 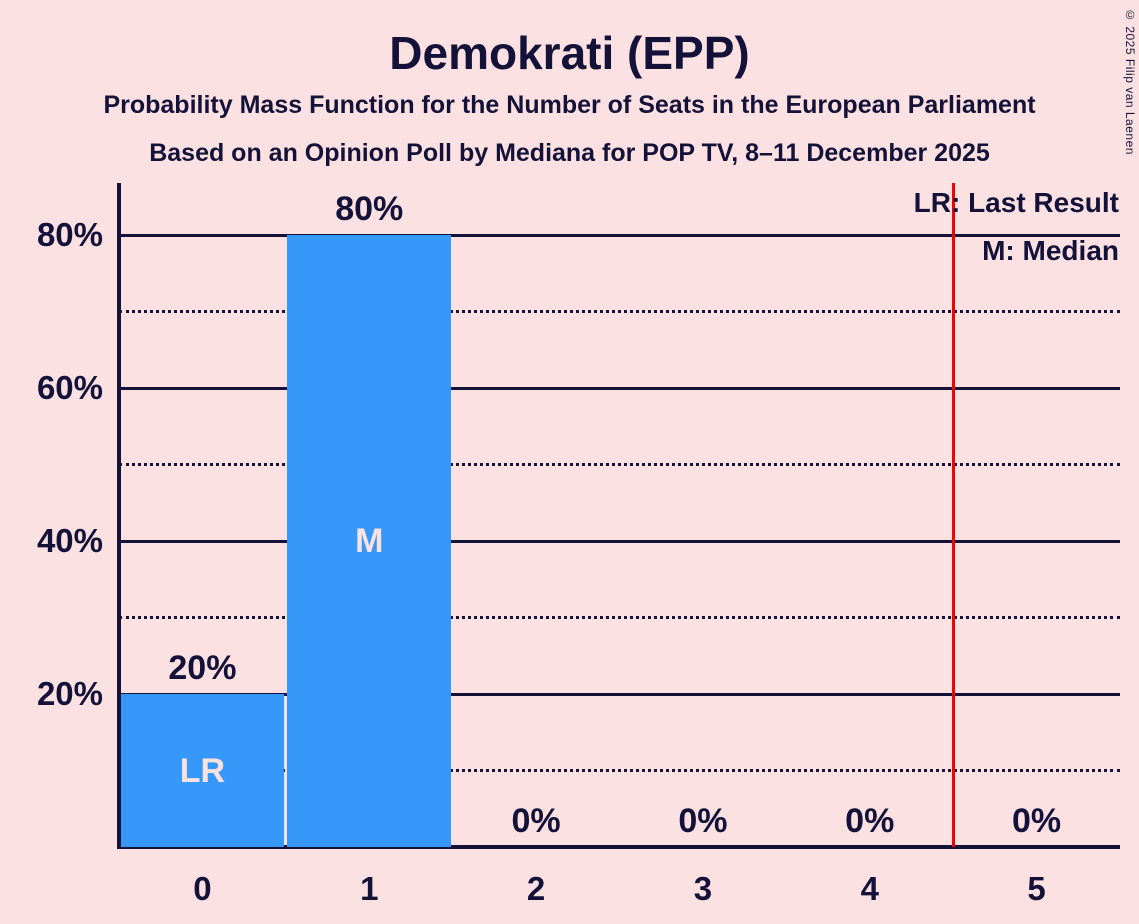 What do you see at coordinates (536, 821) in the screenshot?
I see `bar-value-label-2: 0%` at bounding box center [536, 821].